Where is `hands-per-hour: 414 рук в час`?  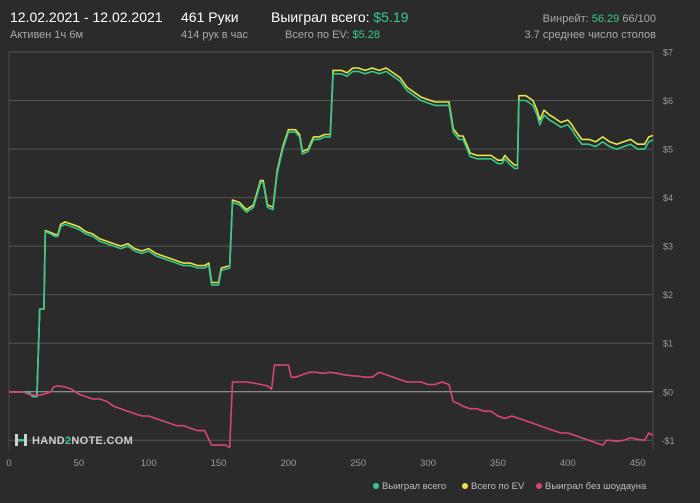 hands-per-hour: 414 рук в час is located at coordinates (215, 35).